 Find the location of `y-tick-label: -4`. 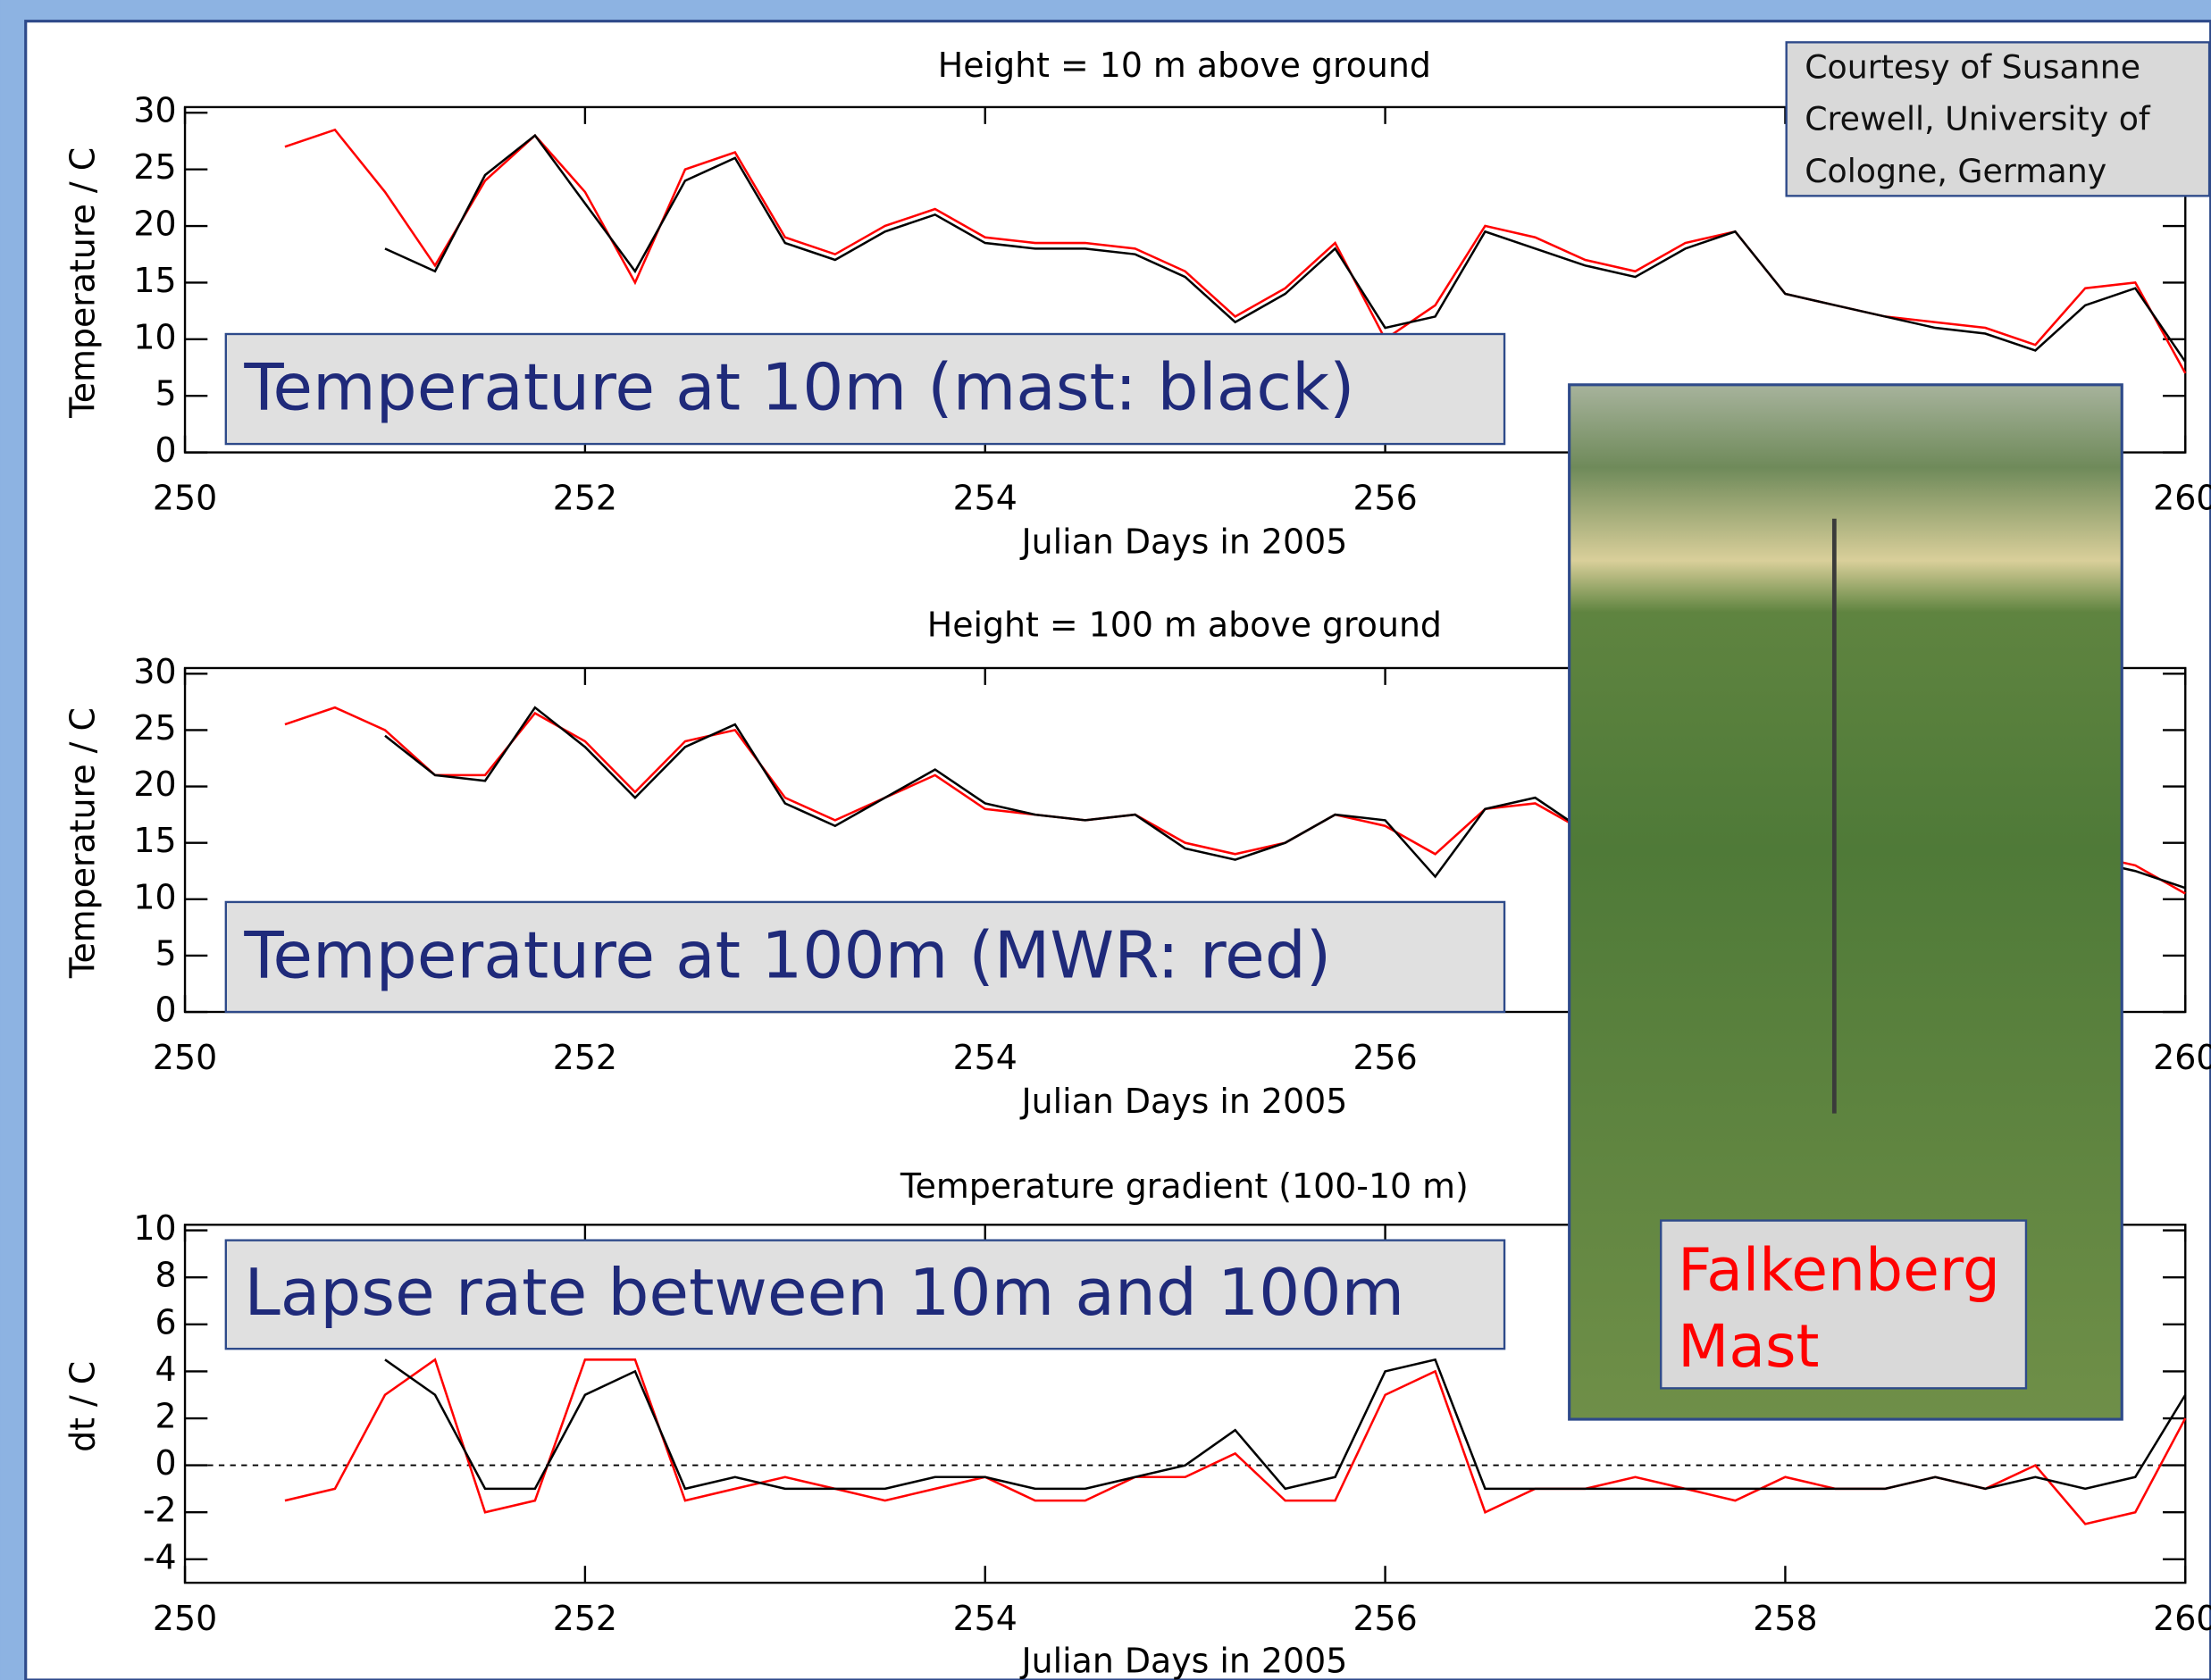

y-tick-label: -4 is located at coordinates (160, 1556).